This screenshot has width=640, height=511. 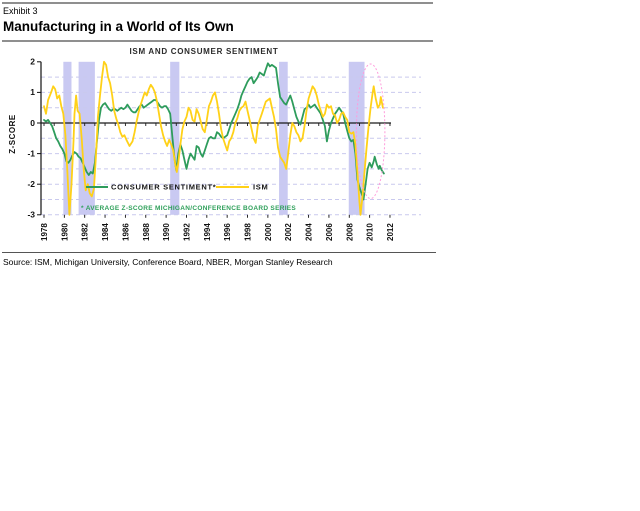 What do you see at coordinates (227, 232) in the screenshot?
I see `x-tick-label: 1996` at bounding box center [227, 232].